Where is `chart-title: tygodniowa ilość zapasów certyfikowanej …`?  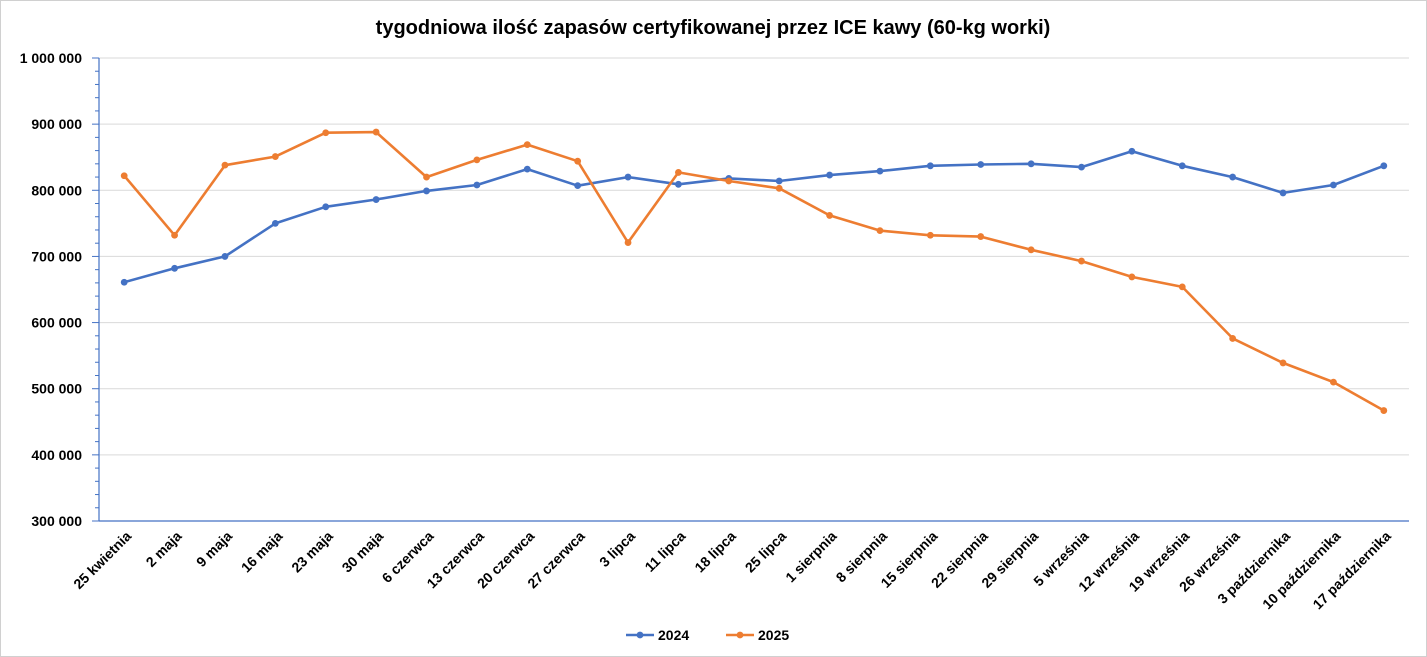 chart-title: tygodniowa ilość zapasów certyfikowanej … is located at coordinates (713, 28).